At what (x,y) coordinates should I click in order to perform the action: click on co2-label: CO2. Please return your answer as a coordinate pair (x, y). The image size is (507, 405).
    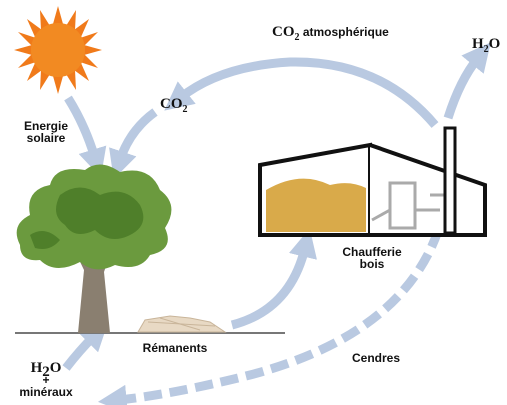
    Looking at the image, I should click on (174, 105).